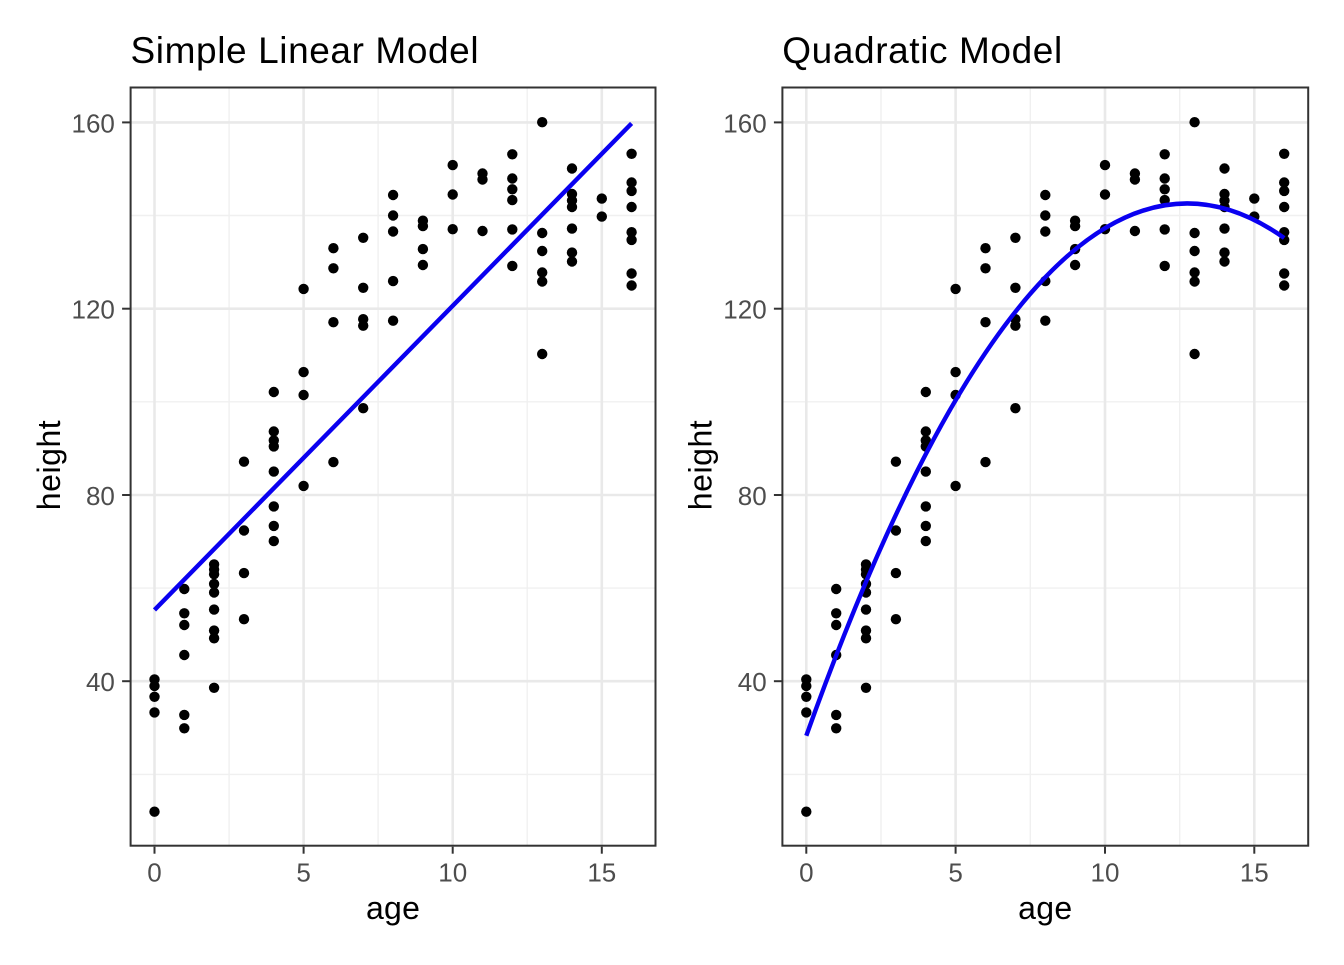 This screenshot has width=1344, height=965. I want to click on svg-text: Quadratic Model, so click(922, 50).